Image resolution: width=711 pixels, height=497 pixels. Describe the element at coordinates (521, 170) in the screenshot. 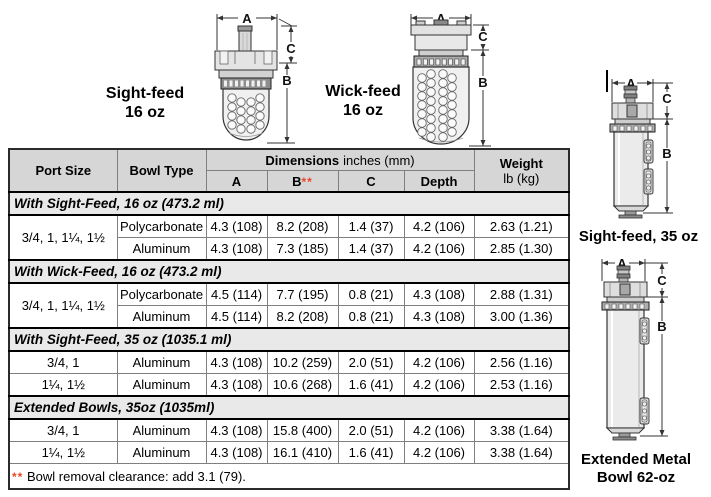

I see `header-weight: Weight lb (kg)` at that location.